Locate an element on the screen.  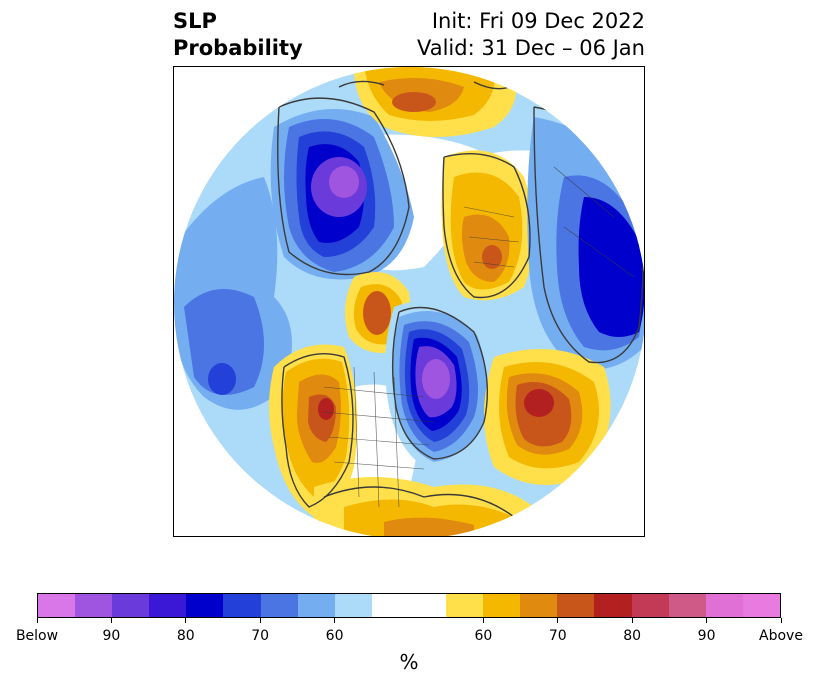
colorbar-tick-label: Above is located at coordinates (781, 636).